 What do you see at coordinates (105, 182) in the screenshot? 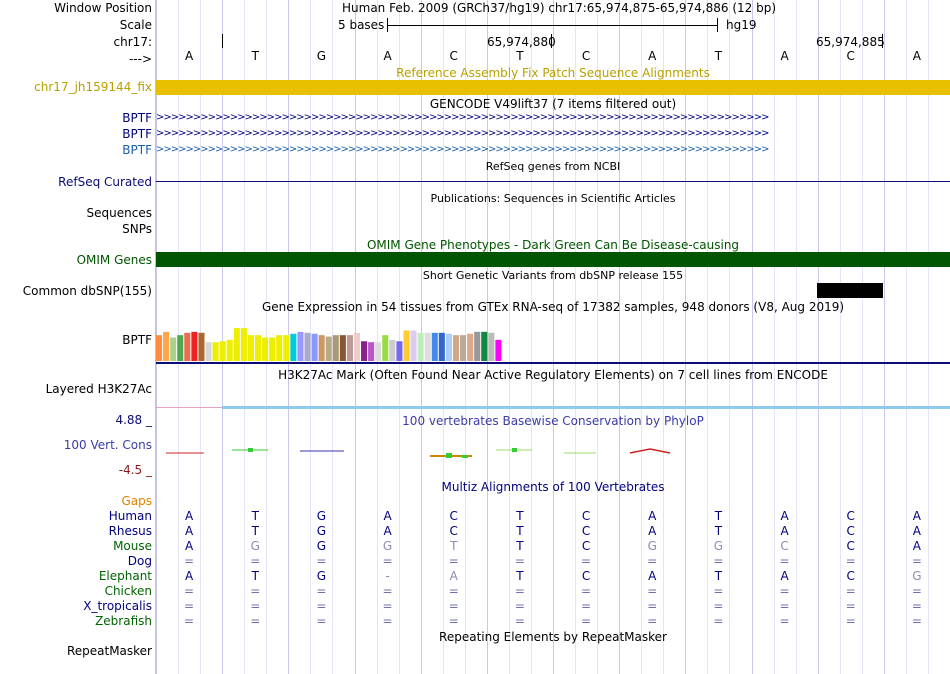
I see `refseq-label: RefSeq Curated` at bounding box center [105, 182].